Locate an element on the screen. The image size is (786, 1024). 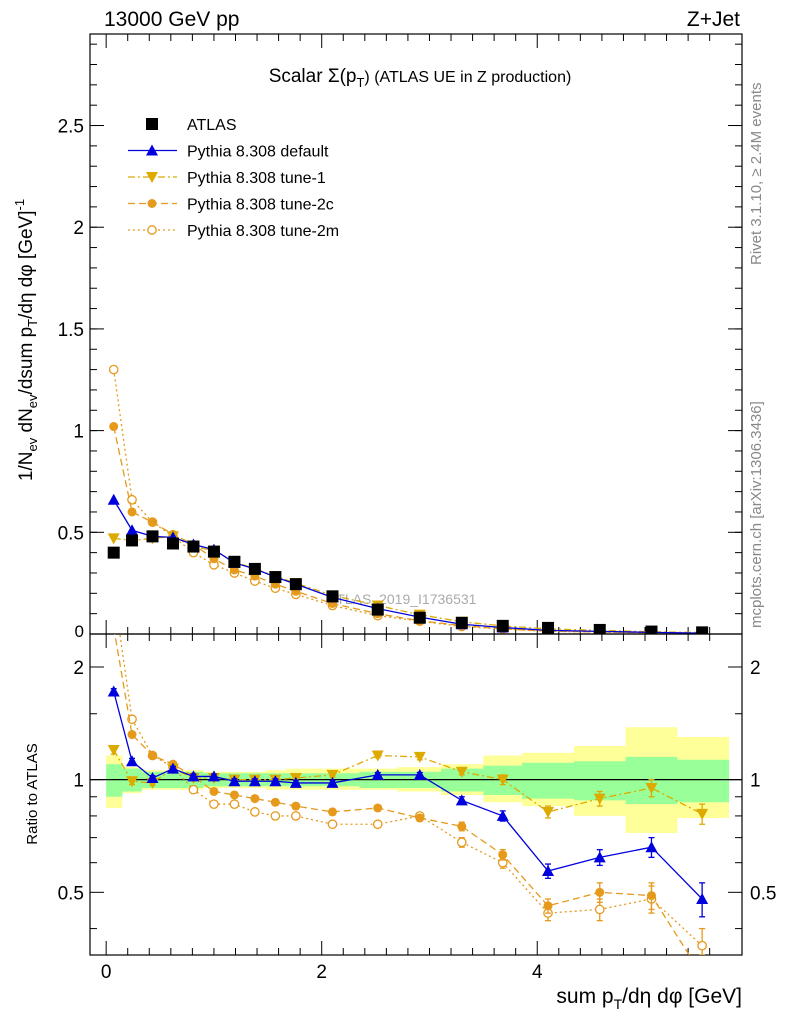
ratio-y-tick-label: 2 is located at coordinates (78, 668).